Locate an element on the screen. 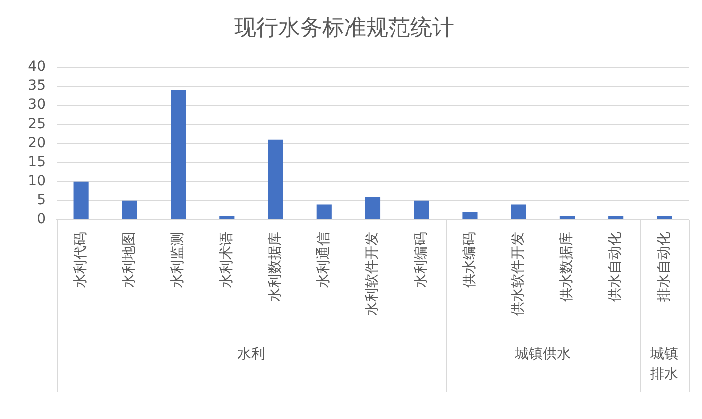 The width and height of the screenshot is (702, 419). y-tick-label: 30 is located at coordinates (37, 105).